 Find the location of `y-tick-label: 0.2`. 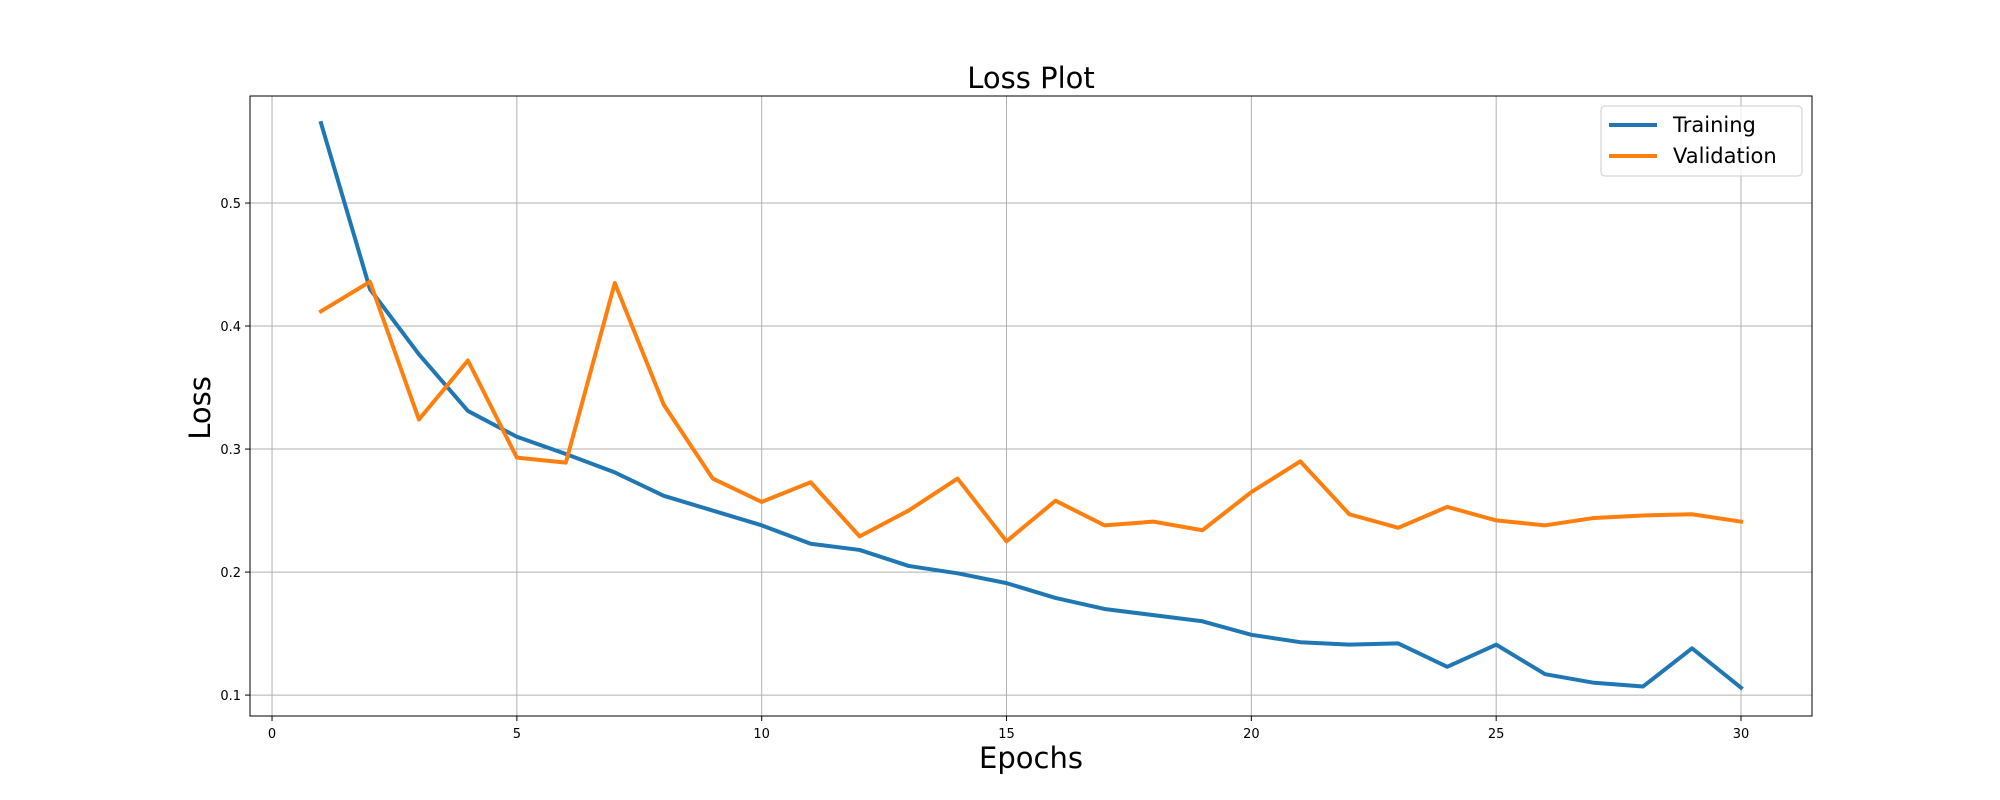

y-tick-label: 0.2 is located at coordinates (230, 573).